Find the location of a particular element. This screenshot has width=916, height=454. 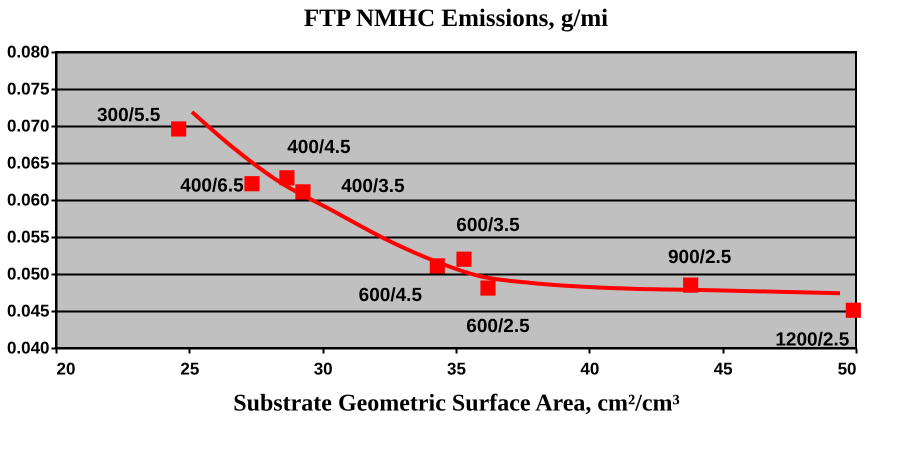

y-tick-label: 0.075 is located at coordinates (28, 89).